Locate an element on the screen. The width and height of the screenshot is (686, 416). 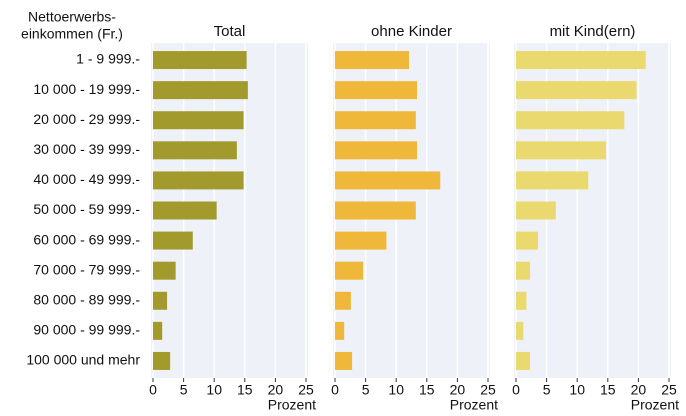
category-label: 10 000 - 19 999.- is located at coordinates (86, 89).